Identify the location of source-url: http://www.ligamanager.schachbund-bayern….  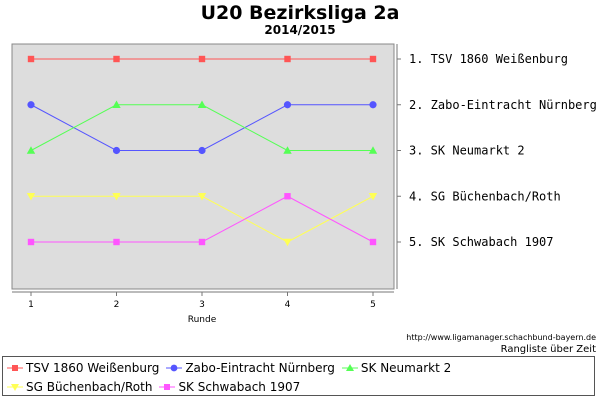
(501, 337).